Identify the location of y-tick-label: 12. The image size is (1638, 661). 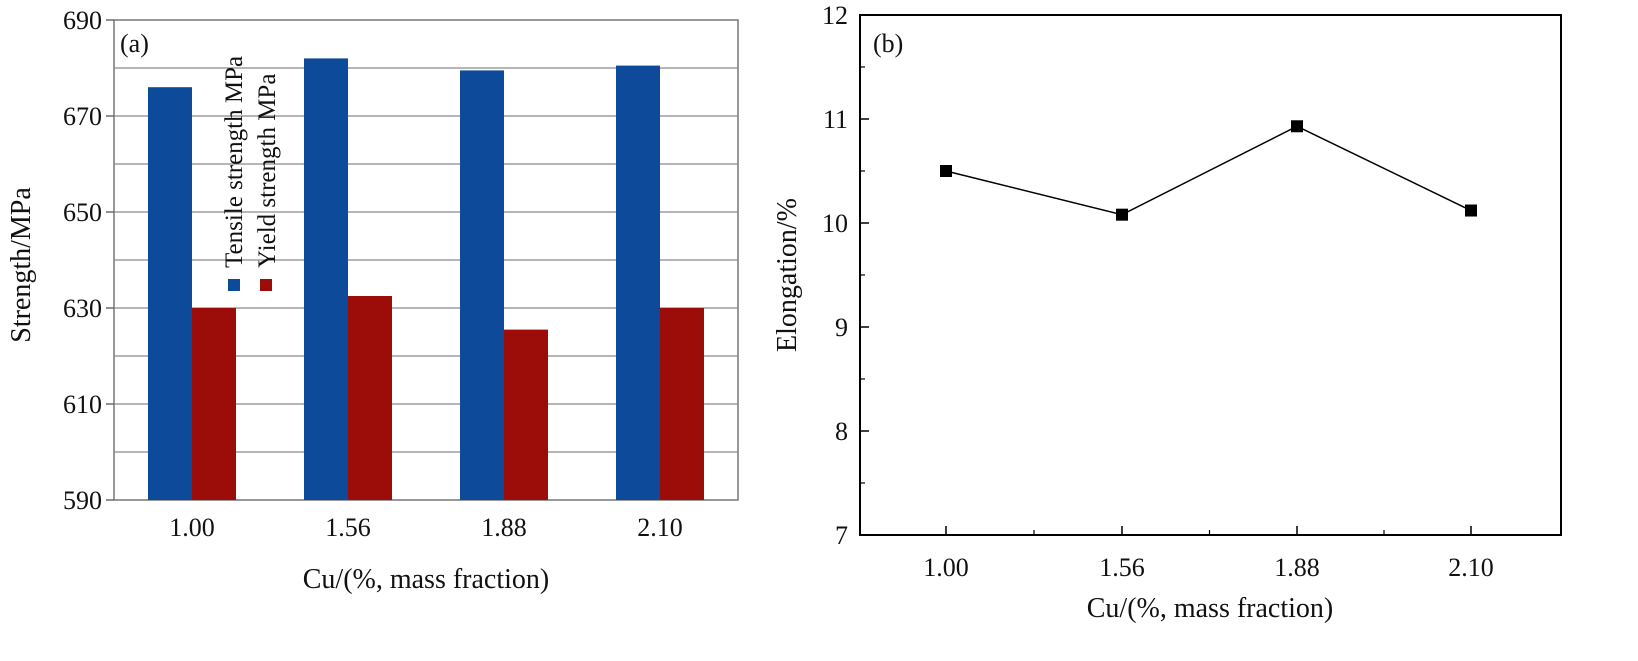
(835, 15).